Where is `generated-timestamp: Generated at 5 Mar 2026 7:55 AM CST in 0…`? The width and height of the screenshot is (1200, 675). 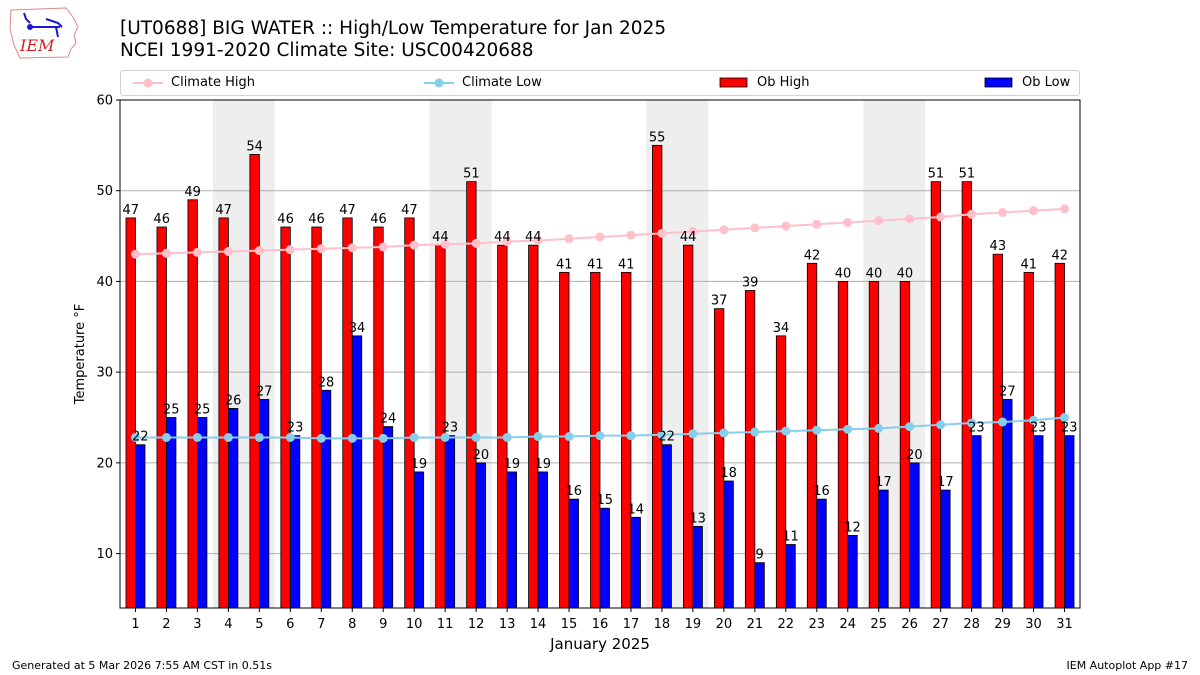
generated-timestamp: Generated at 5 Mar 2026 7:55 AM CST in 0… is located at coordinates (142, 665).